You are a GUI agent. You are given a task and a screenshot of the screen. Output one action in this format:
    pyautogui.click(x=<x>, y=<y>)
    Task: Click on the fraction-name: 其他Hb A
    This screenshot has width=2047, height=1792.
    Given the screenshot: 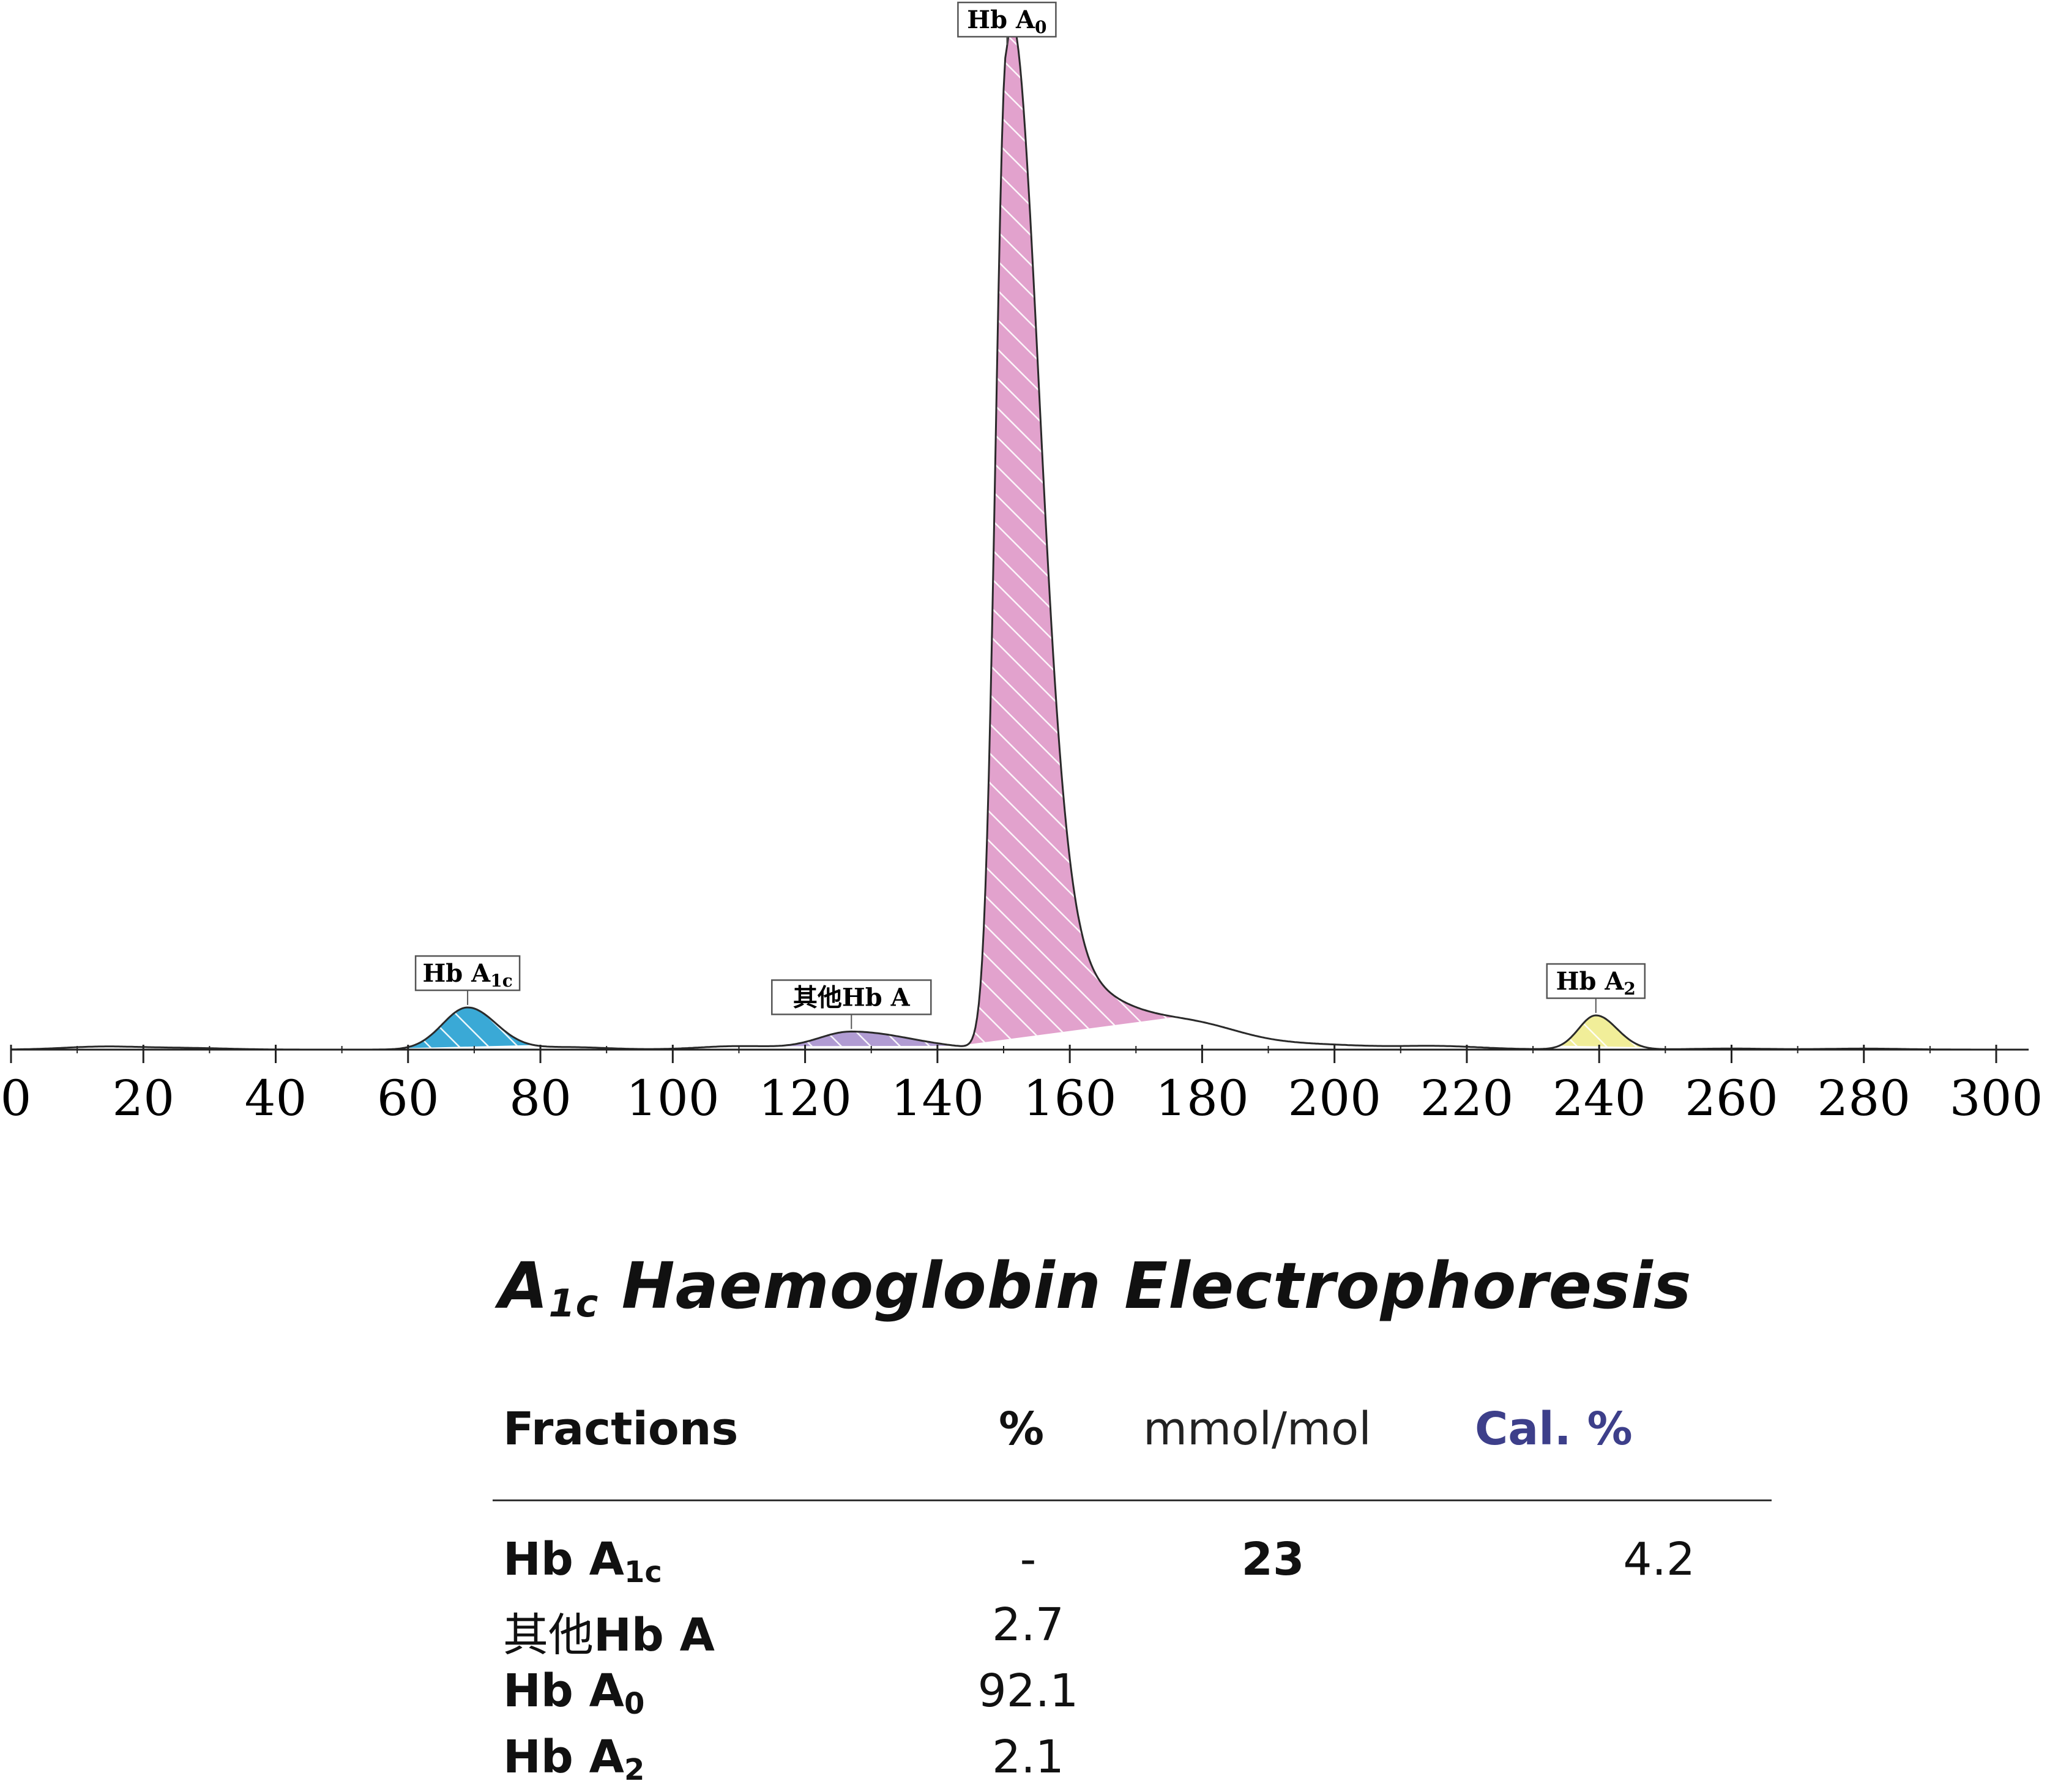 What is the action you would take?
    pyautogui.click(x=609, y=1635)
    